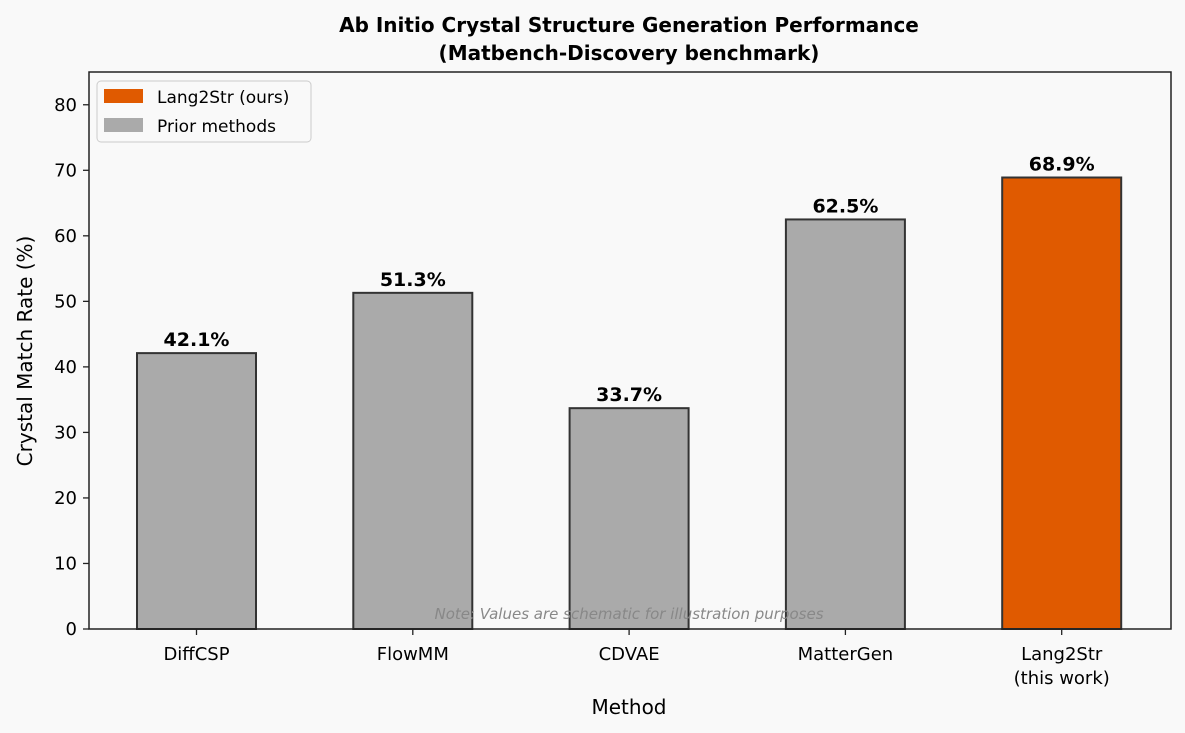 This screenshot has width=1185, height=733. I want to click on x-axis-title: Method, so click(628, 707).